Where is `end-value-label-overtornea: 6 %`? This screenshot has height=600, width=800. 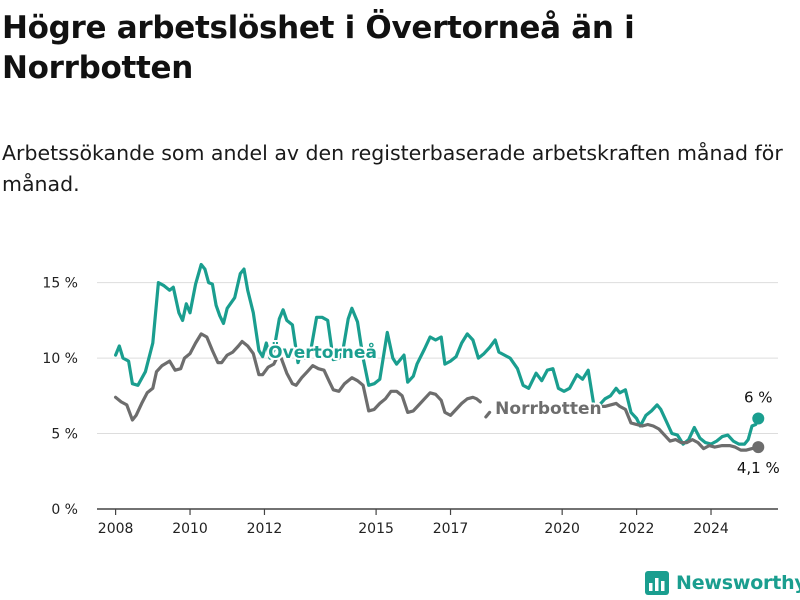
end-value-label-overtornea: 6 % is located at coordinates (758, 397).